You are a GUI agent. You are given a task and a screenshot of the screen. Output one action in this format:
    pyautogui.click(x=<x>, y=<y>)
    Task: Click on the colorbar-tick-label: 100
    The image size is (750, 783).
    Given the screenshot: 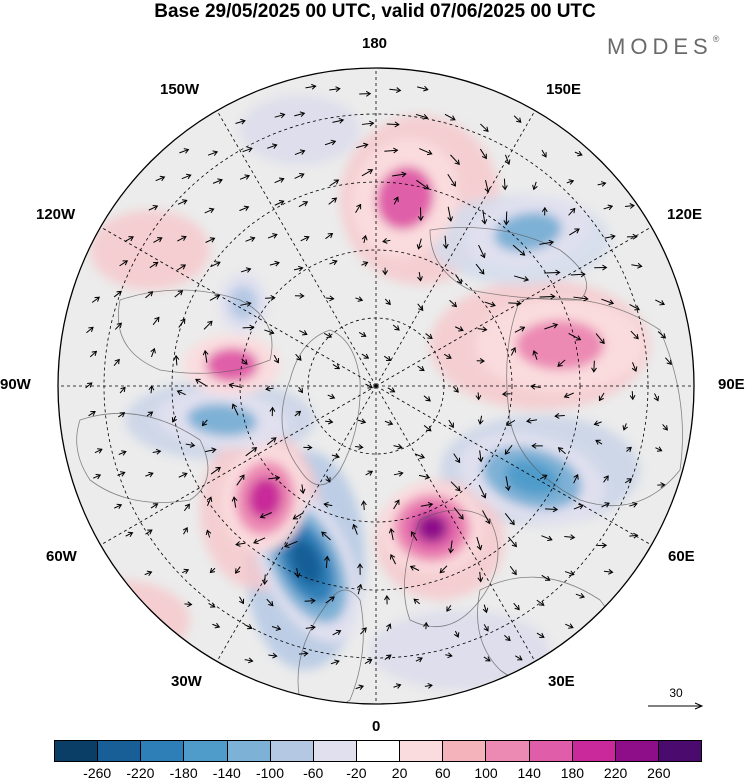 What is the action you would take?
    pyautogui.click(x=486, y=773)
    